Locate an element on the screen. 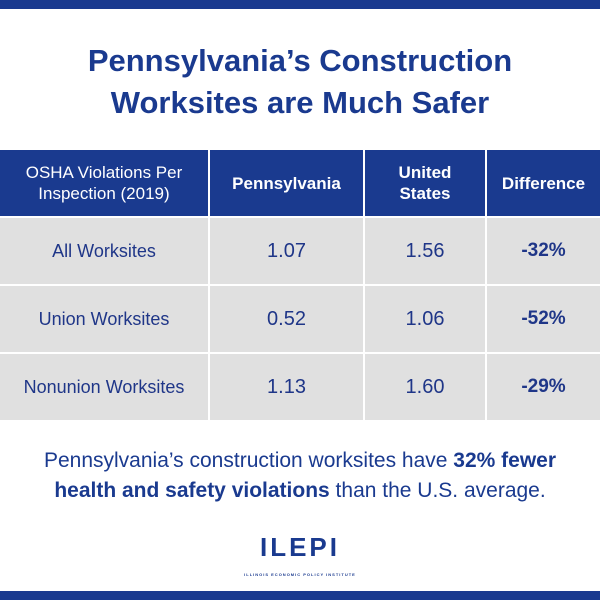  us-value: 1.60 is located at coordinates (424, 387).